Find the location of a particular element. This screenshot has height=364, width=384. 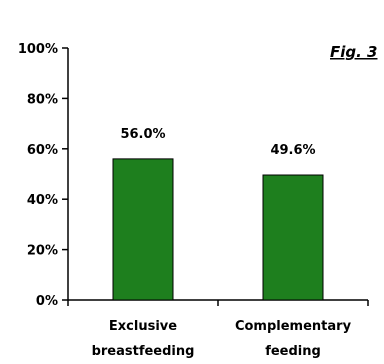

y-tick-label: 80% is located at coordinates (42, 99).